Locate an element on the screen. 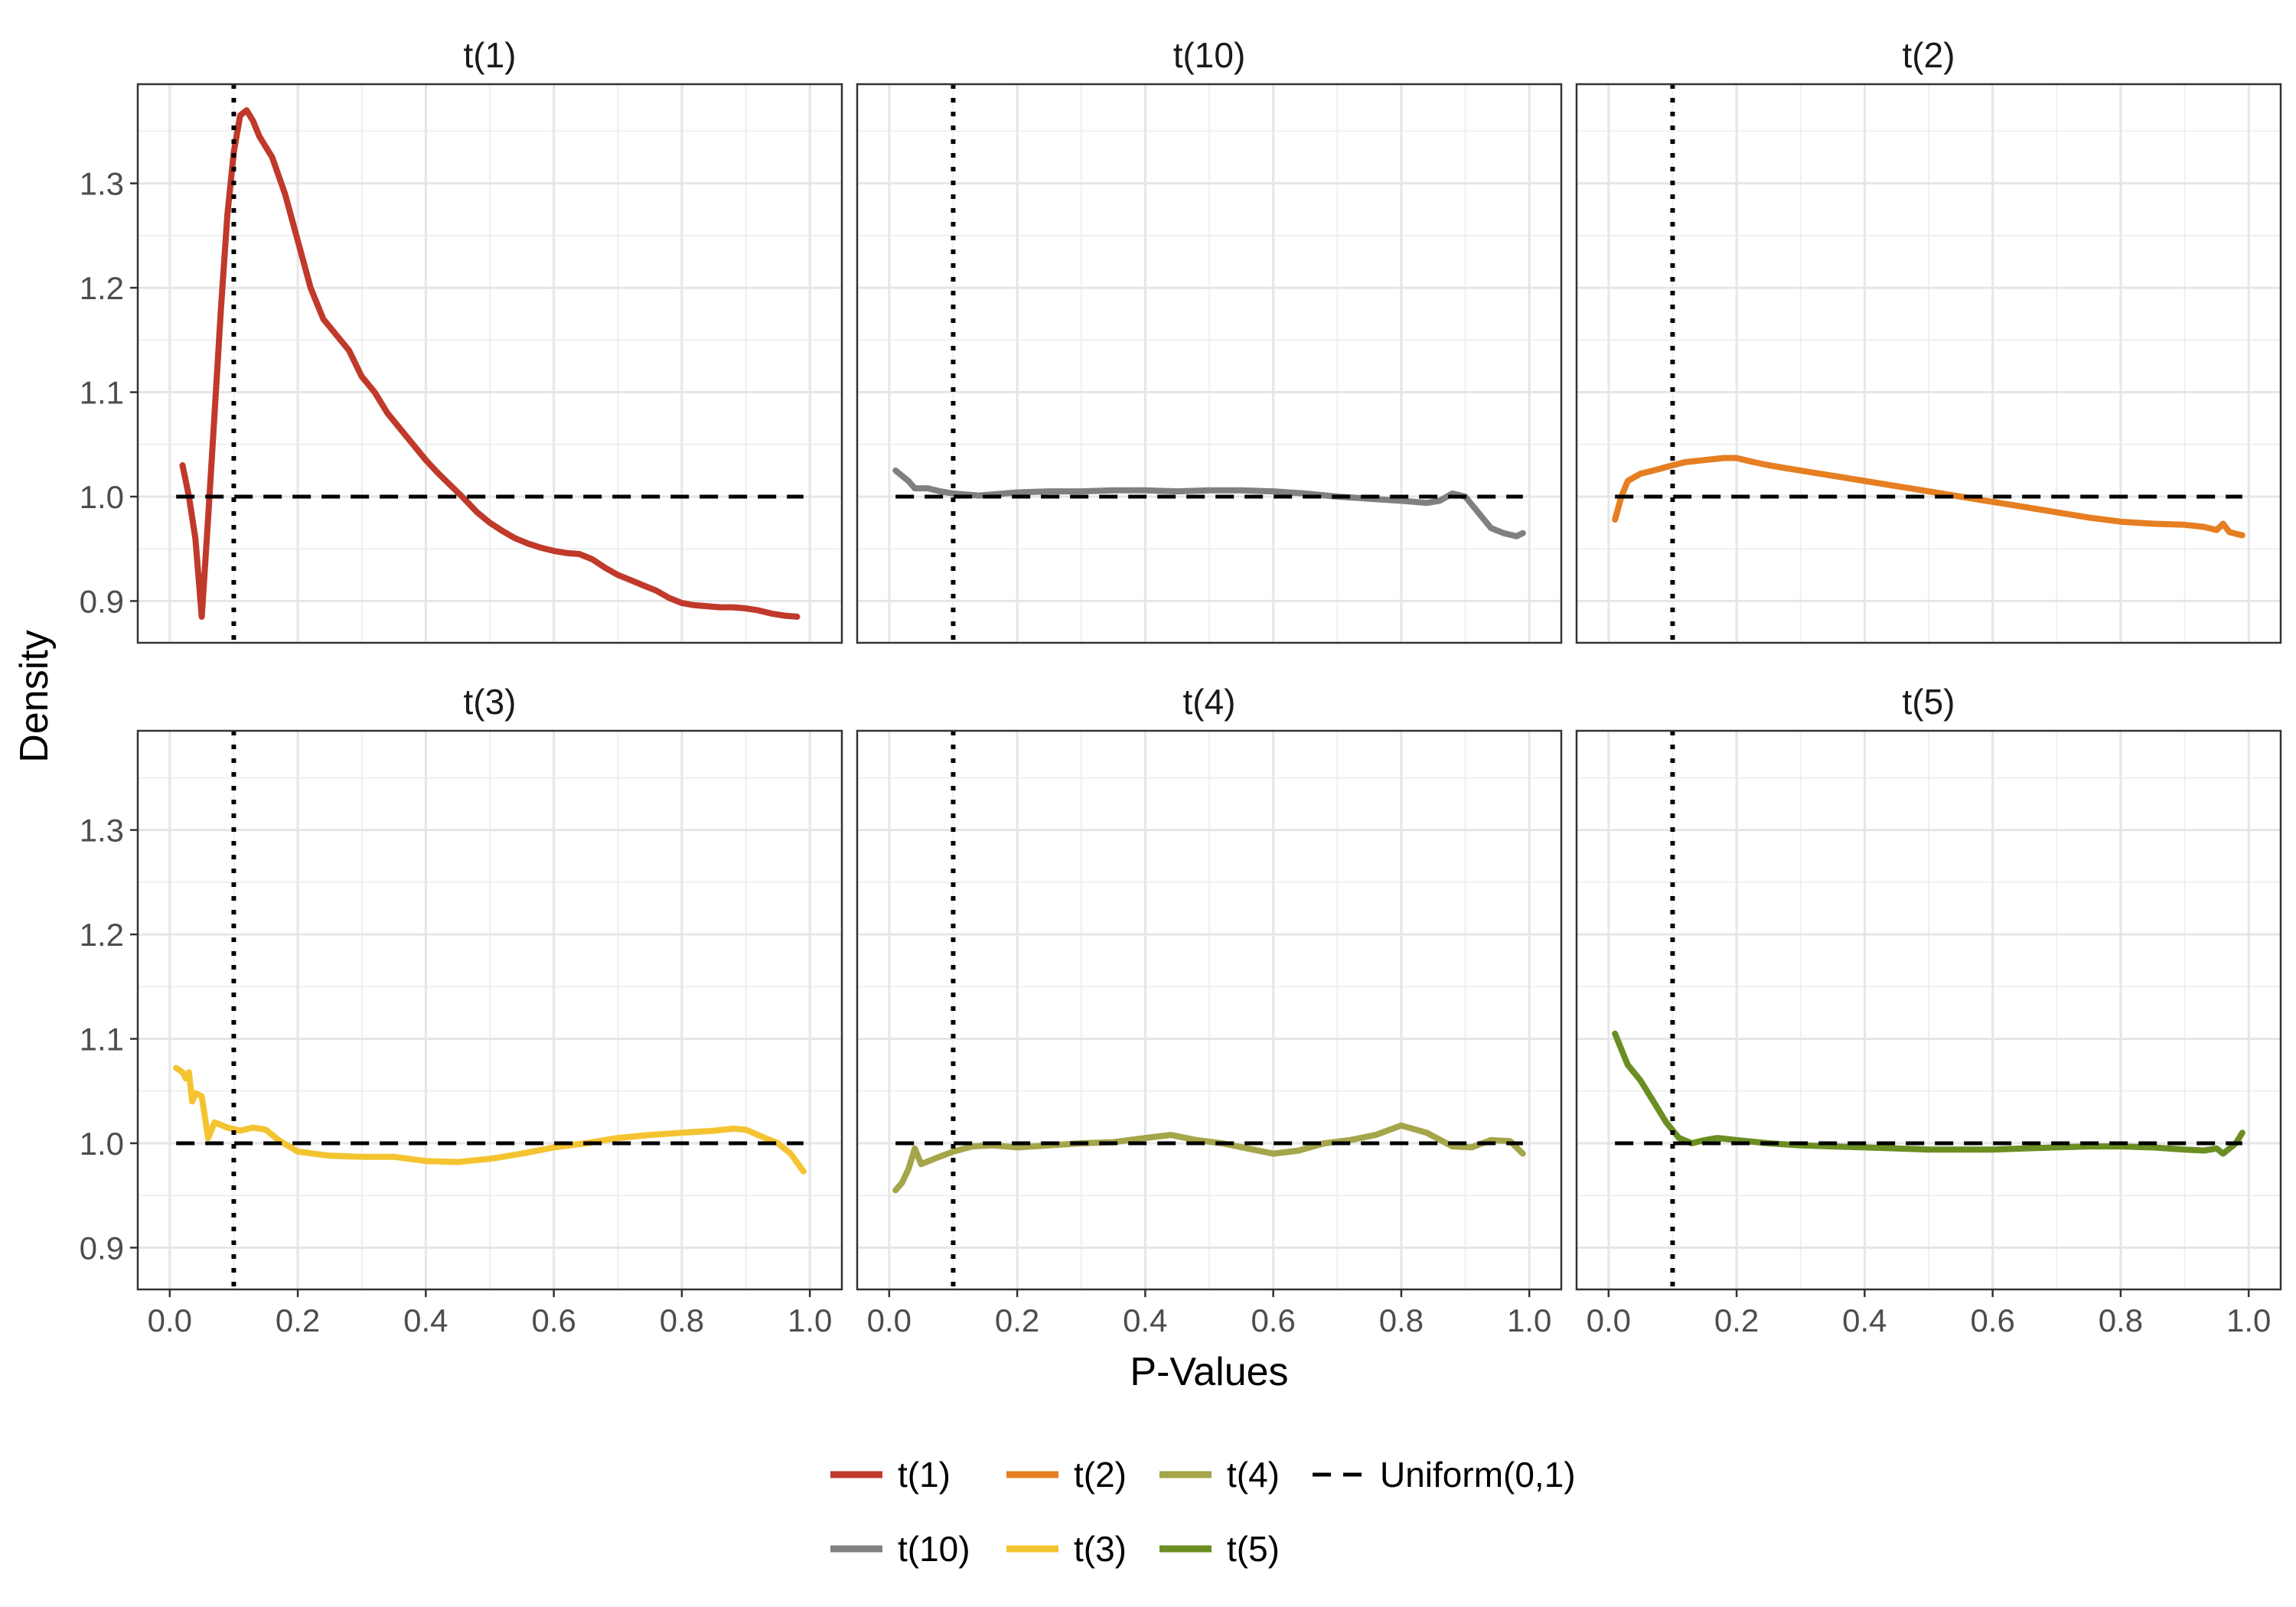  facet-title: t(3) is located at coordinates (490, 702).